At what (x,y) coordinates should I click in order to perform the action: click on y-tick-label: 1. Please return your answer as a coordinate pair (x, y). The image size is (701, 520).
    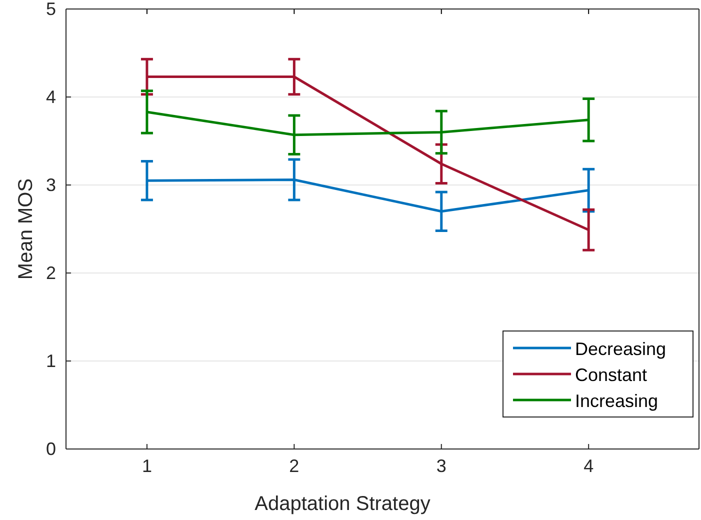
    Looking at the image, I should click on (51, 360).